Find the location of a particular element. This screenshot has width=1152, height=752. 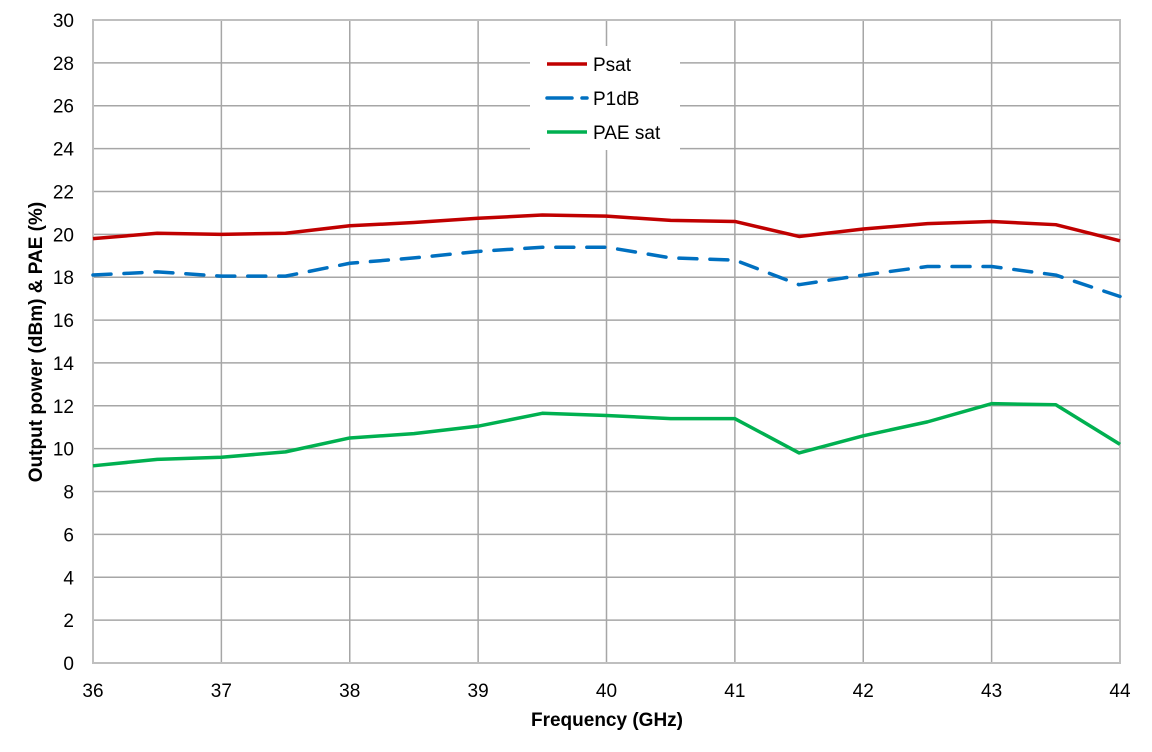

y-tick-label: 2 is located at coordinates (68, 621).